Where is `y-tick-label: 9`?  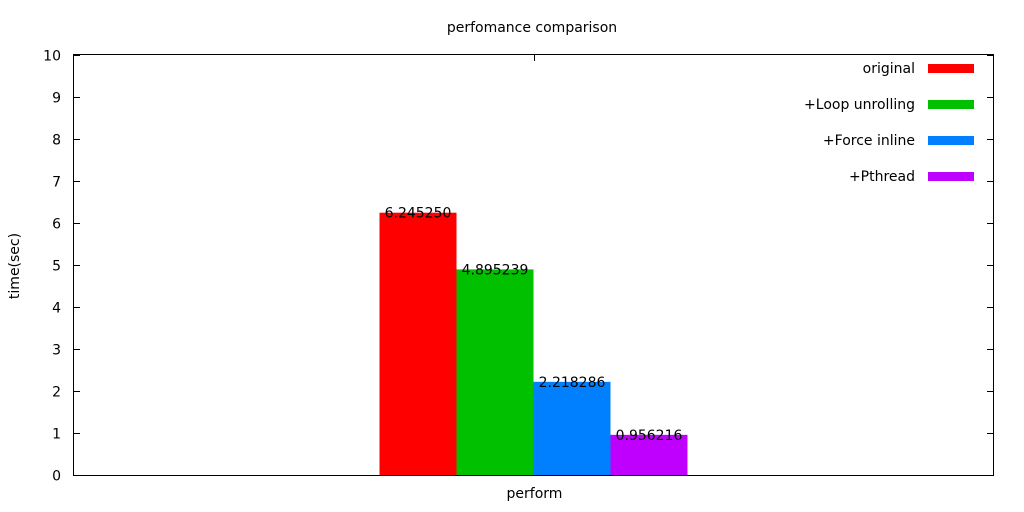 y-tick-label: 9 is located at coordinates (56, 99).